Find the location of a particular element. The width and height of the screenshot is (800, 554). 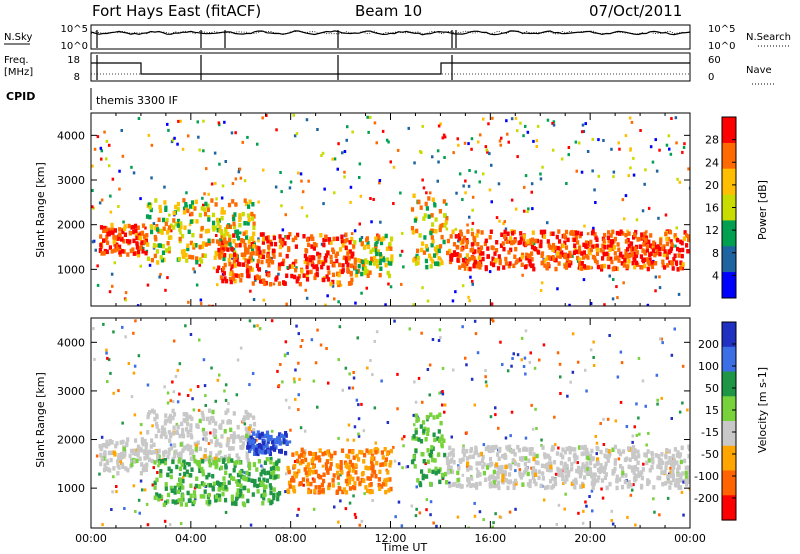

frequency-panel: Freq. [MHz] 18 8 60 0 Nave is located at coordinates (389, 68).